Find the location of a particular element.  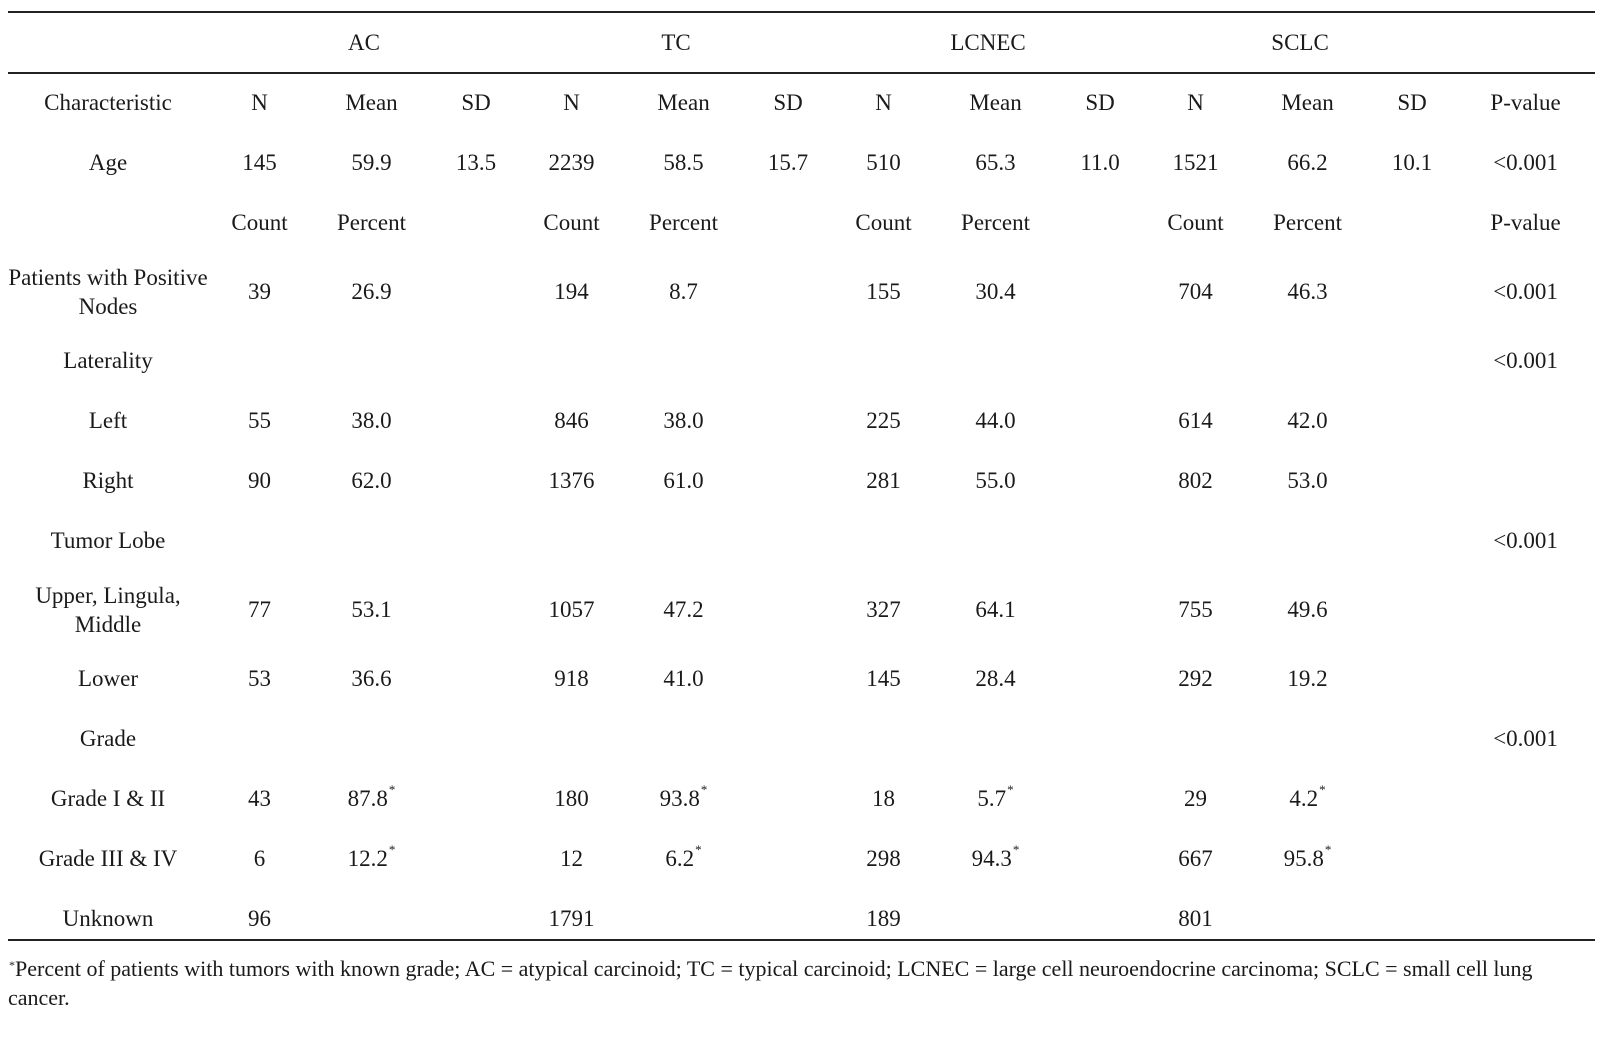

cell-value: 55.0 is located at coordinates (995, 480).